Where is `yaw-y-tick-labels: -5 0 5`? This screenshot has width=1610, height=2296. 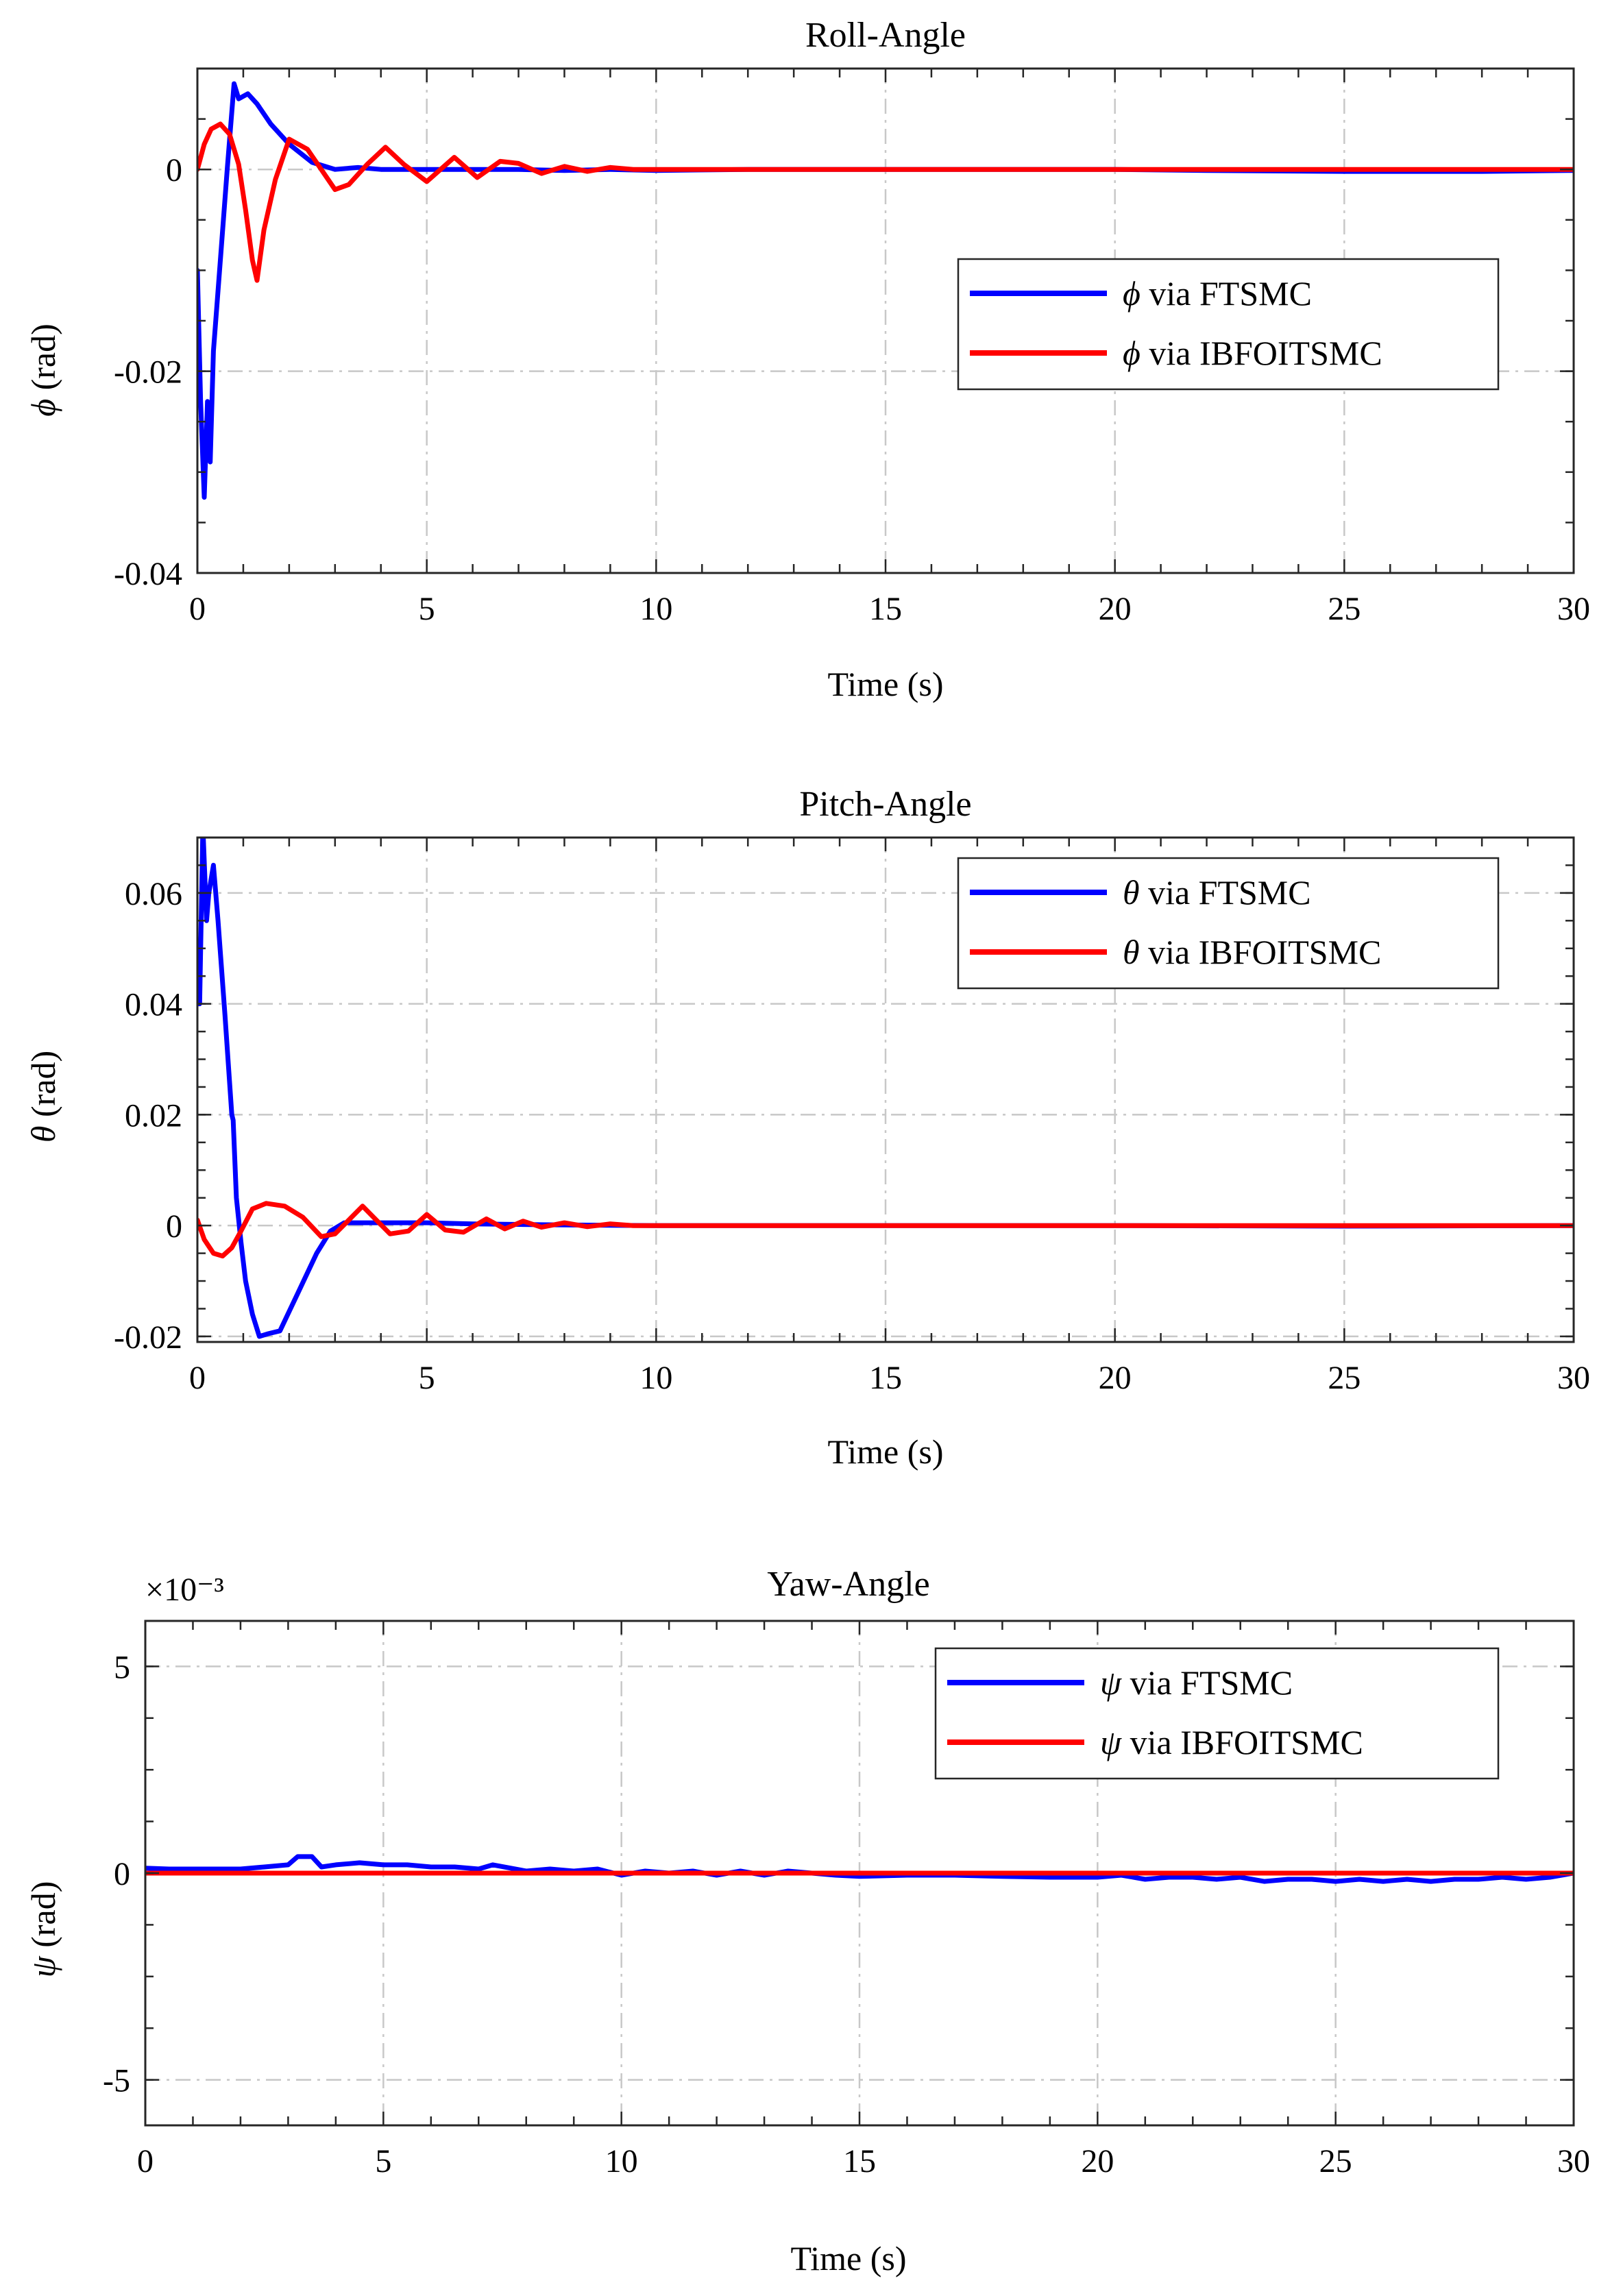
yaw-y-tick-labels: -5 0 5 is located at coordinates (116, 1874).